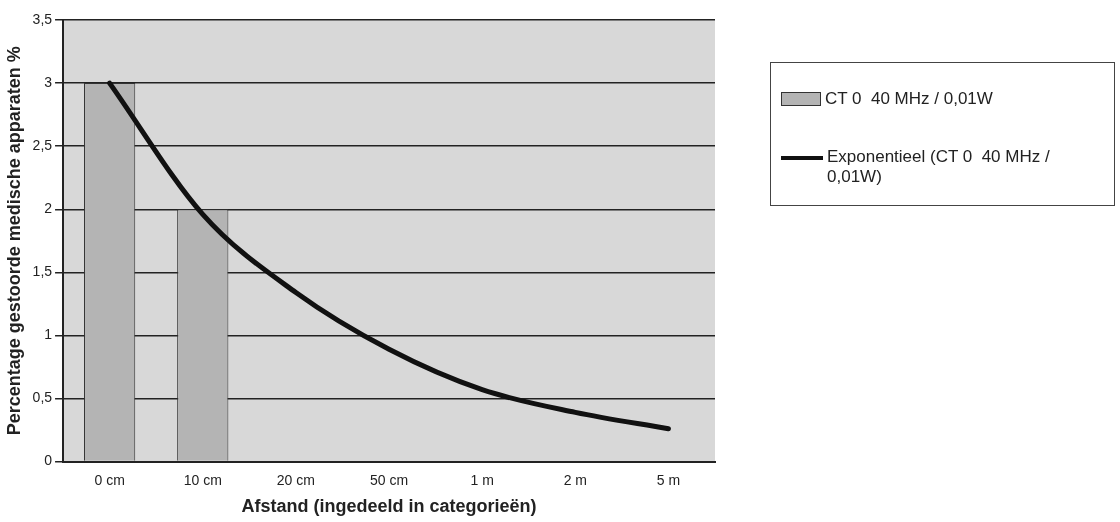 The height and width of the screenshot is (522, 1120). What do you see at coordinates (909, 99) in the screenshot?
I see `legend-label: CT 0 40 MHz / 0,01W` at bounding box center [909, 99].